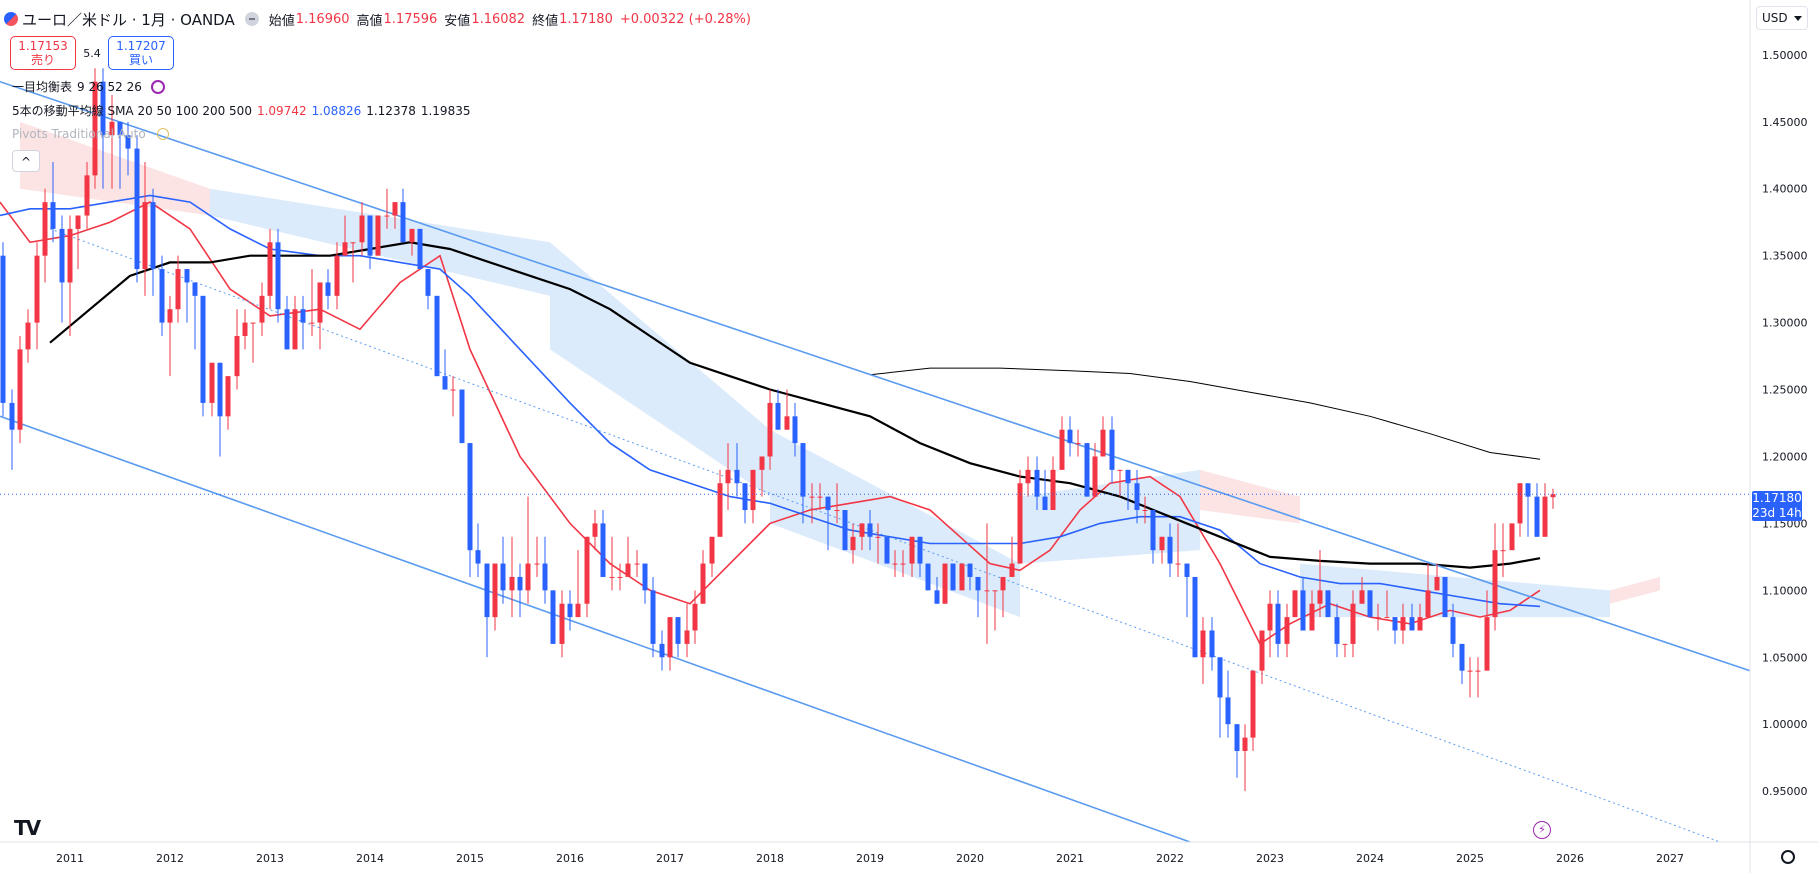  What do you see at coordinates (93, 134) in the screenshot?
I see `pivots-legend: Pivots Traditional Auto` at bounding box center [93, 134].